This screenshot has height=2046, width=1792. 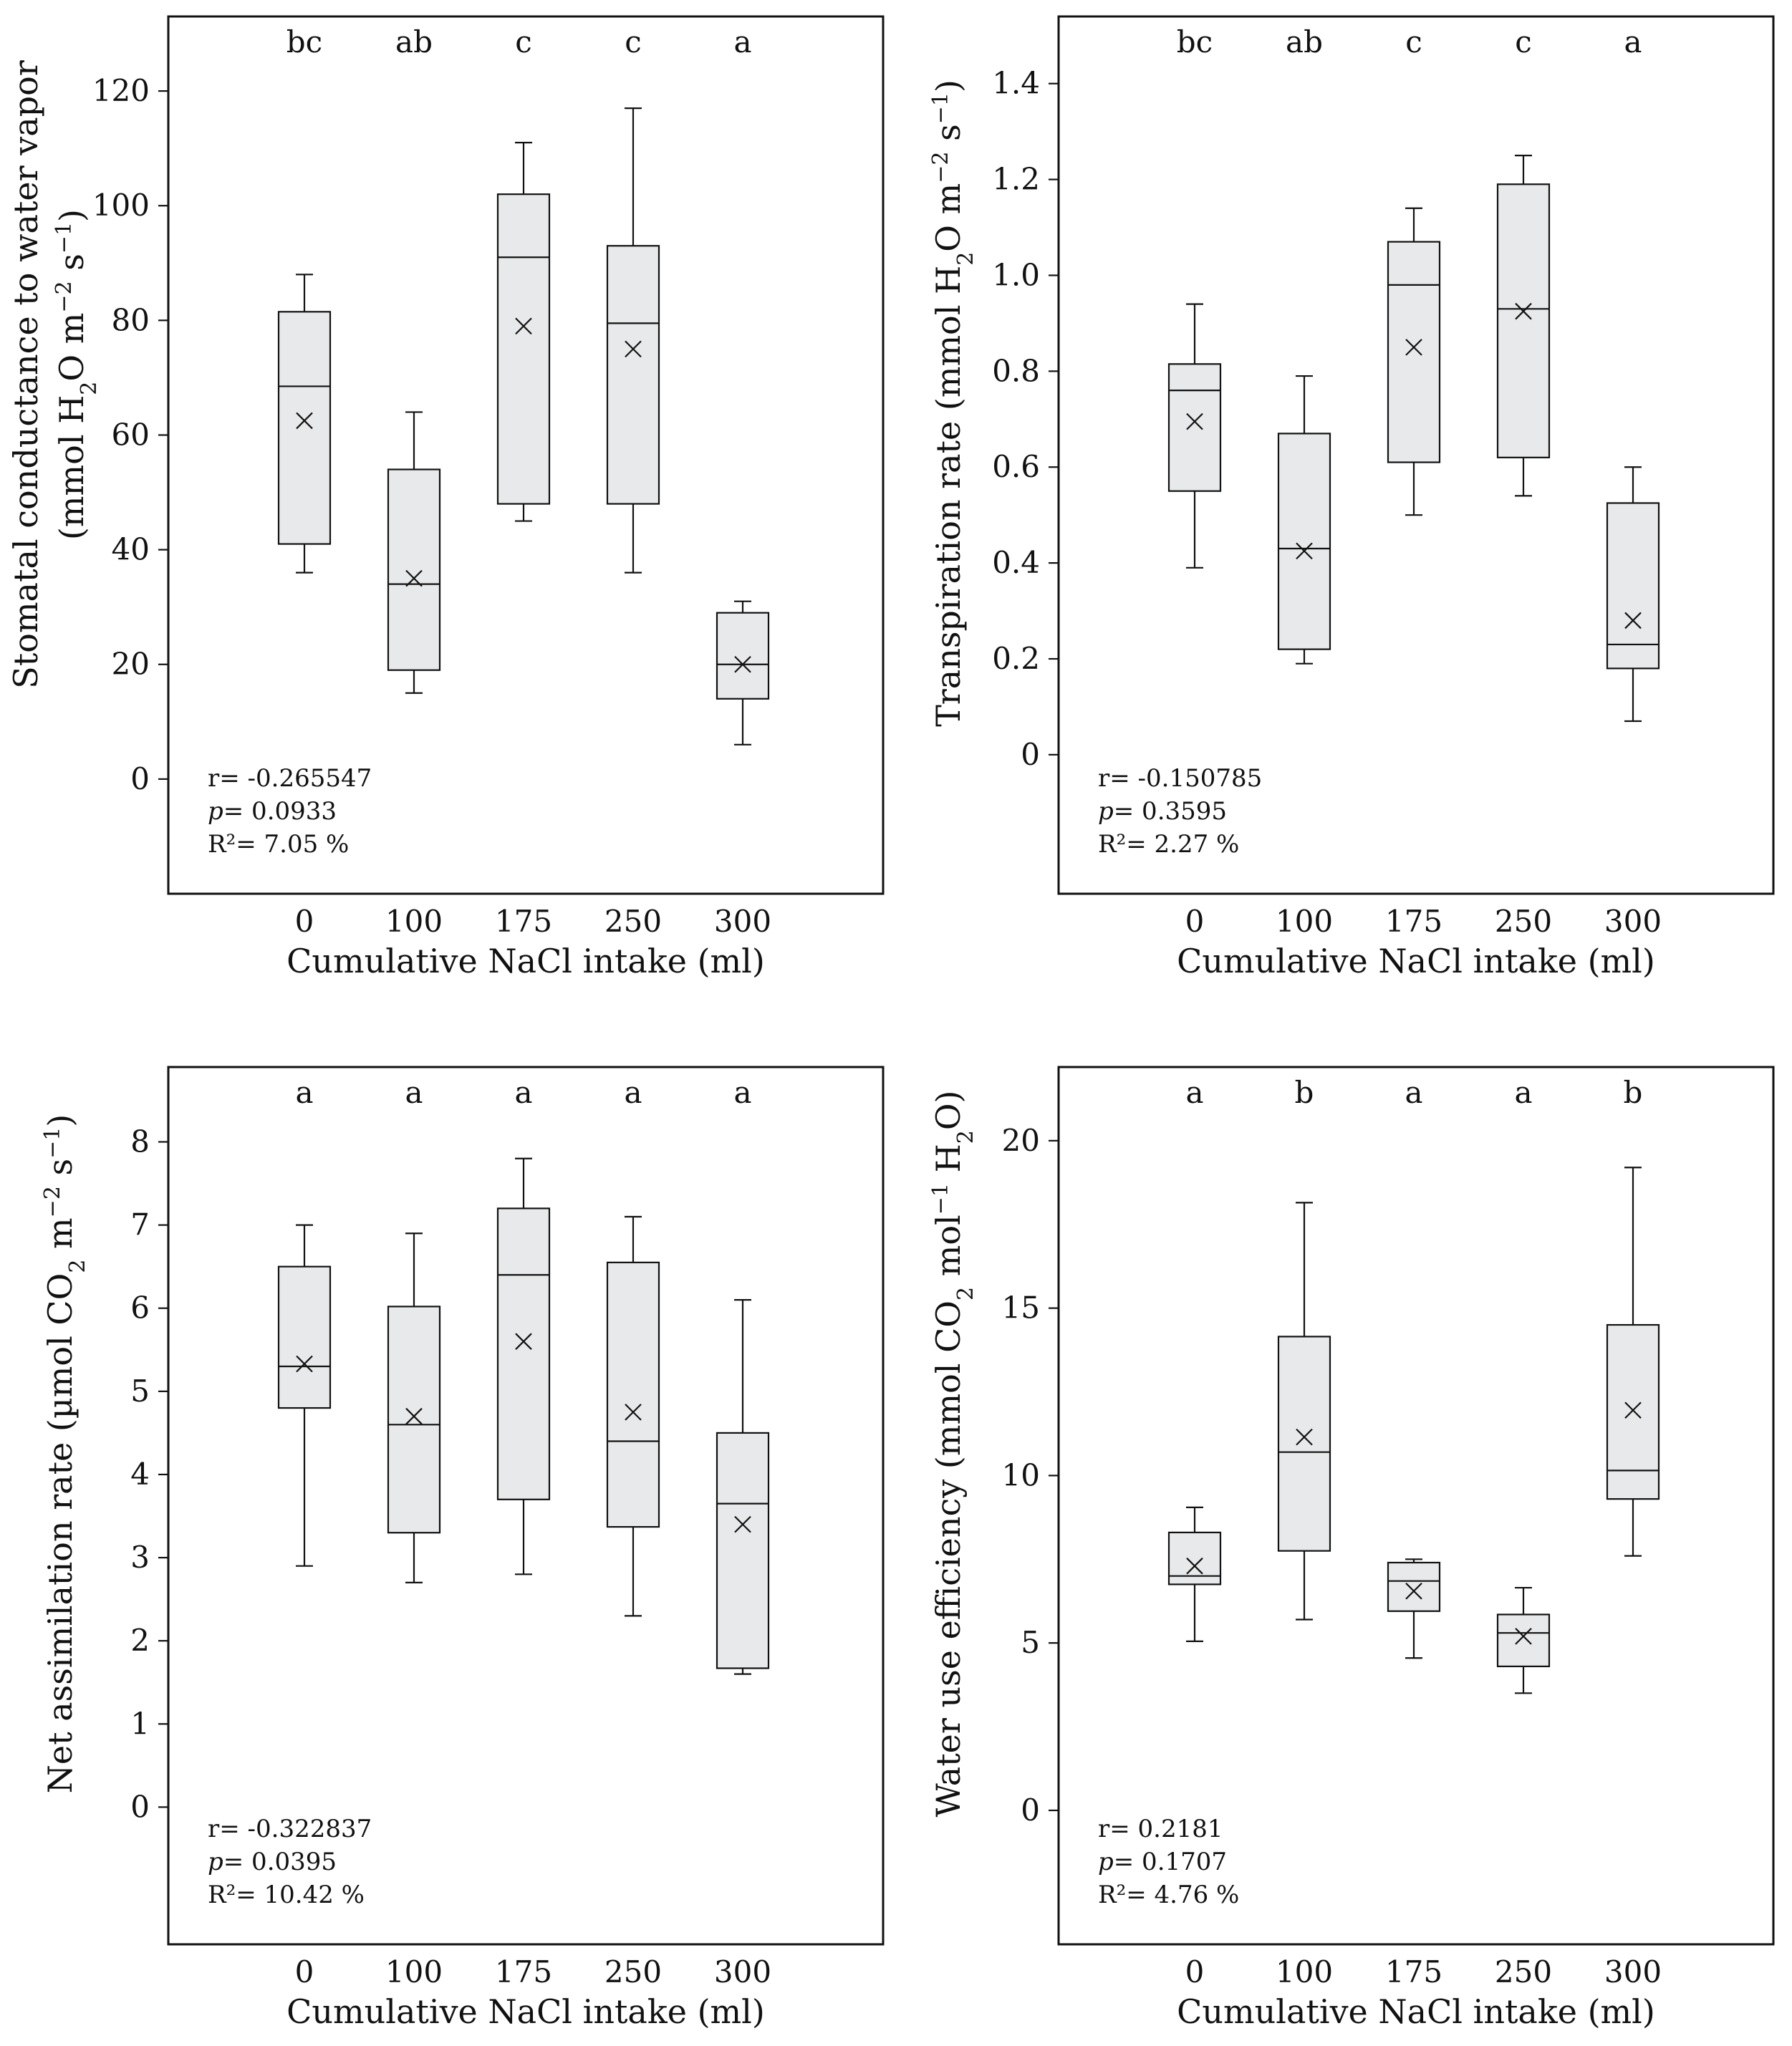 I want to click on y-tick-label: 8, so click(x=140, y=1141).